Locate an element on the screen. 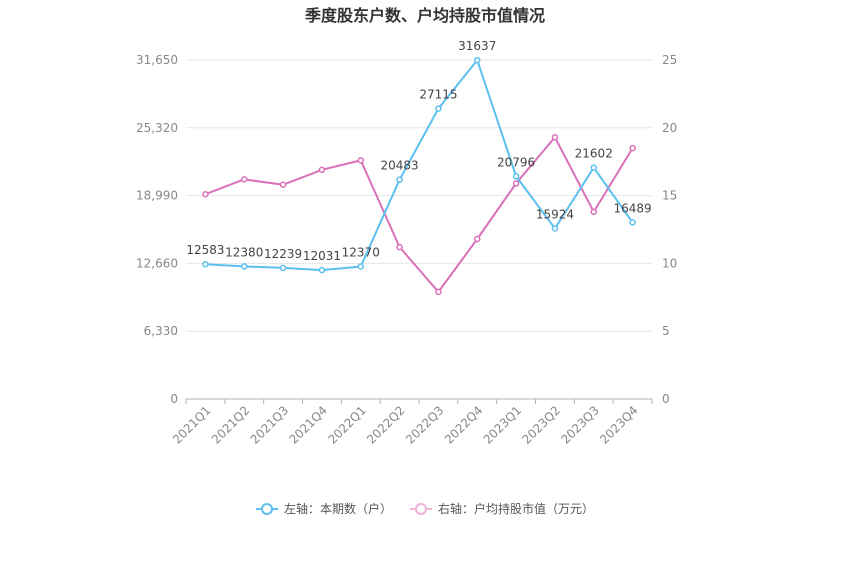 The image size is (850, 574). x-axis-tick-label: 2021Q4 is located at coordinates (308, 425).